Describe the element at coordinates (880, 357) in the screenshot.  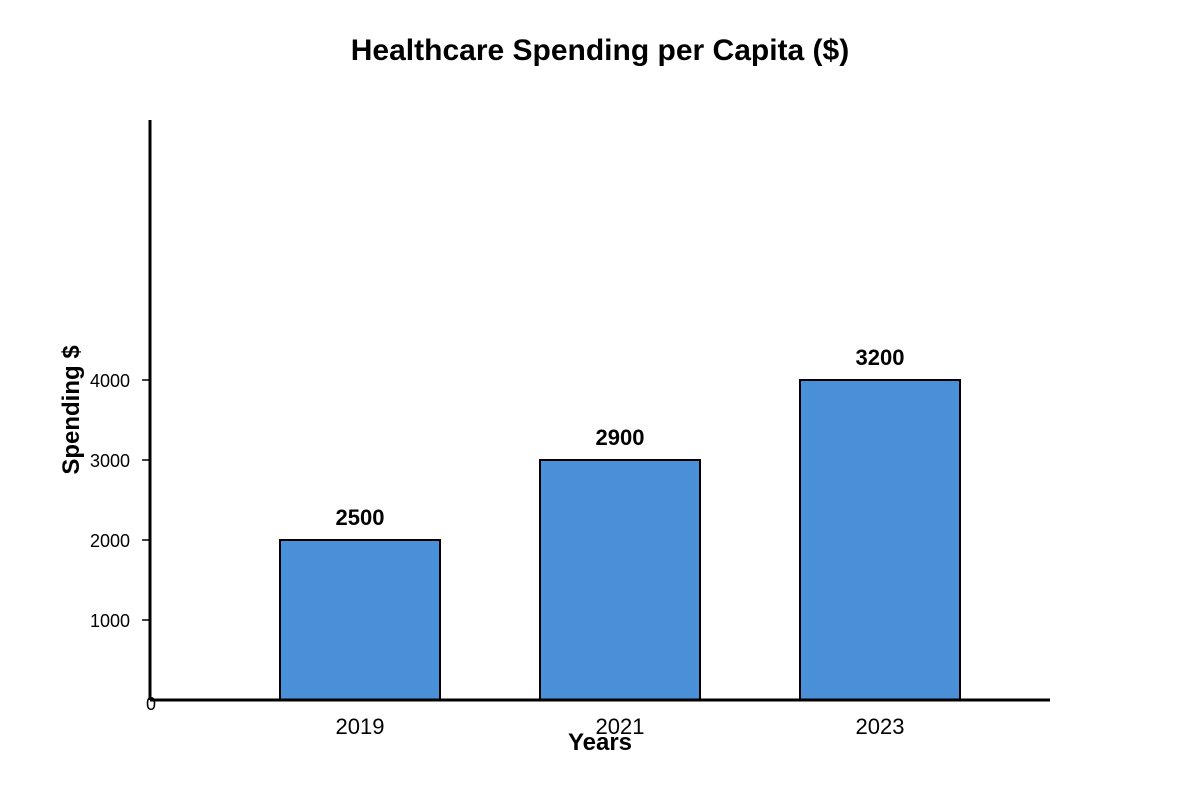
I see `data-label-2023: 3200` at that location.